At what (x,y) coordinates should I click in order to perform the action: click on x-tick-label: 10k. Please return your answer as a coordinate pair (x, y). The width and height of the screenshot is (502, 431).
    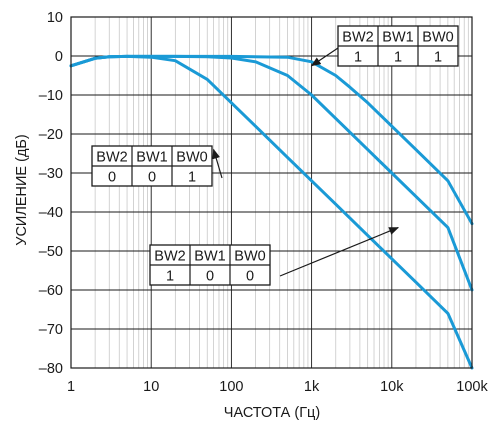
    Looking at the image, I should click on (392, 387).